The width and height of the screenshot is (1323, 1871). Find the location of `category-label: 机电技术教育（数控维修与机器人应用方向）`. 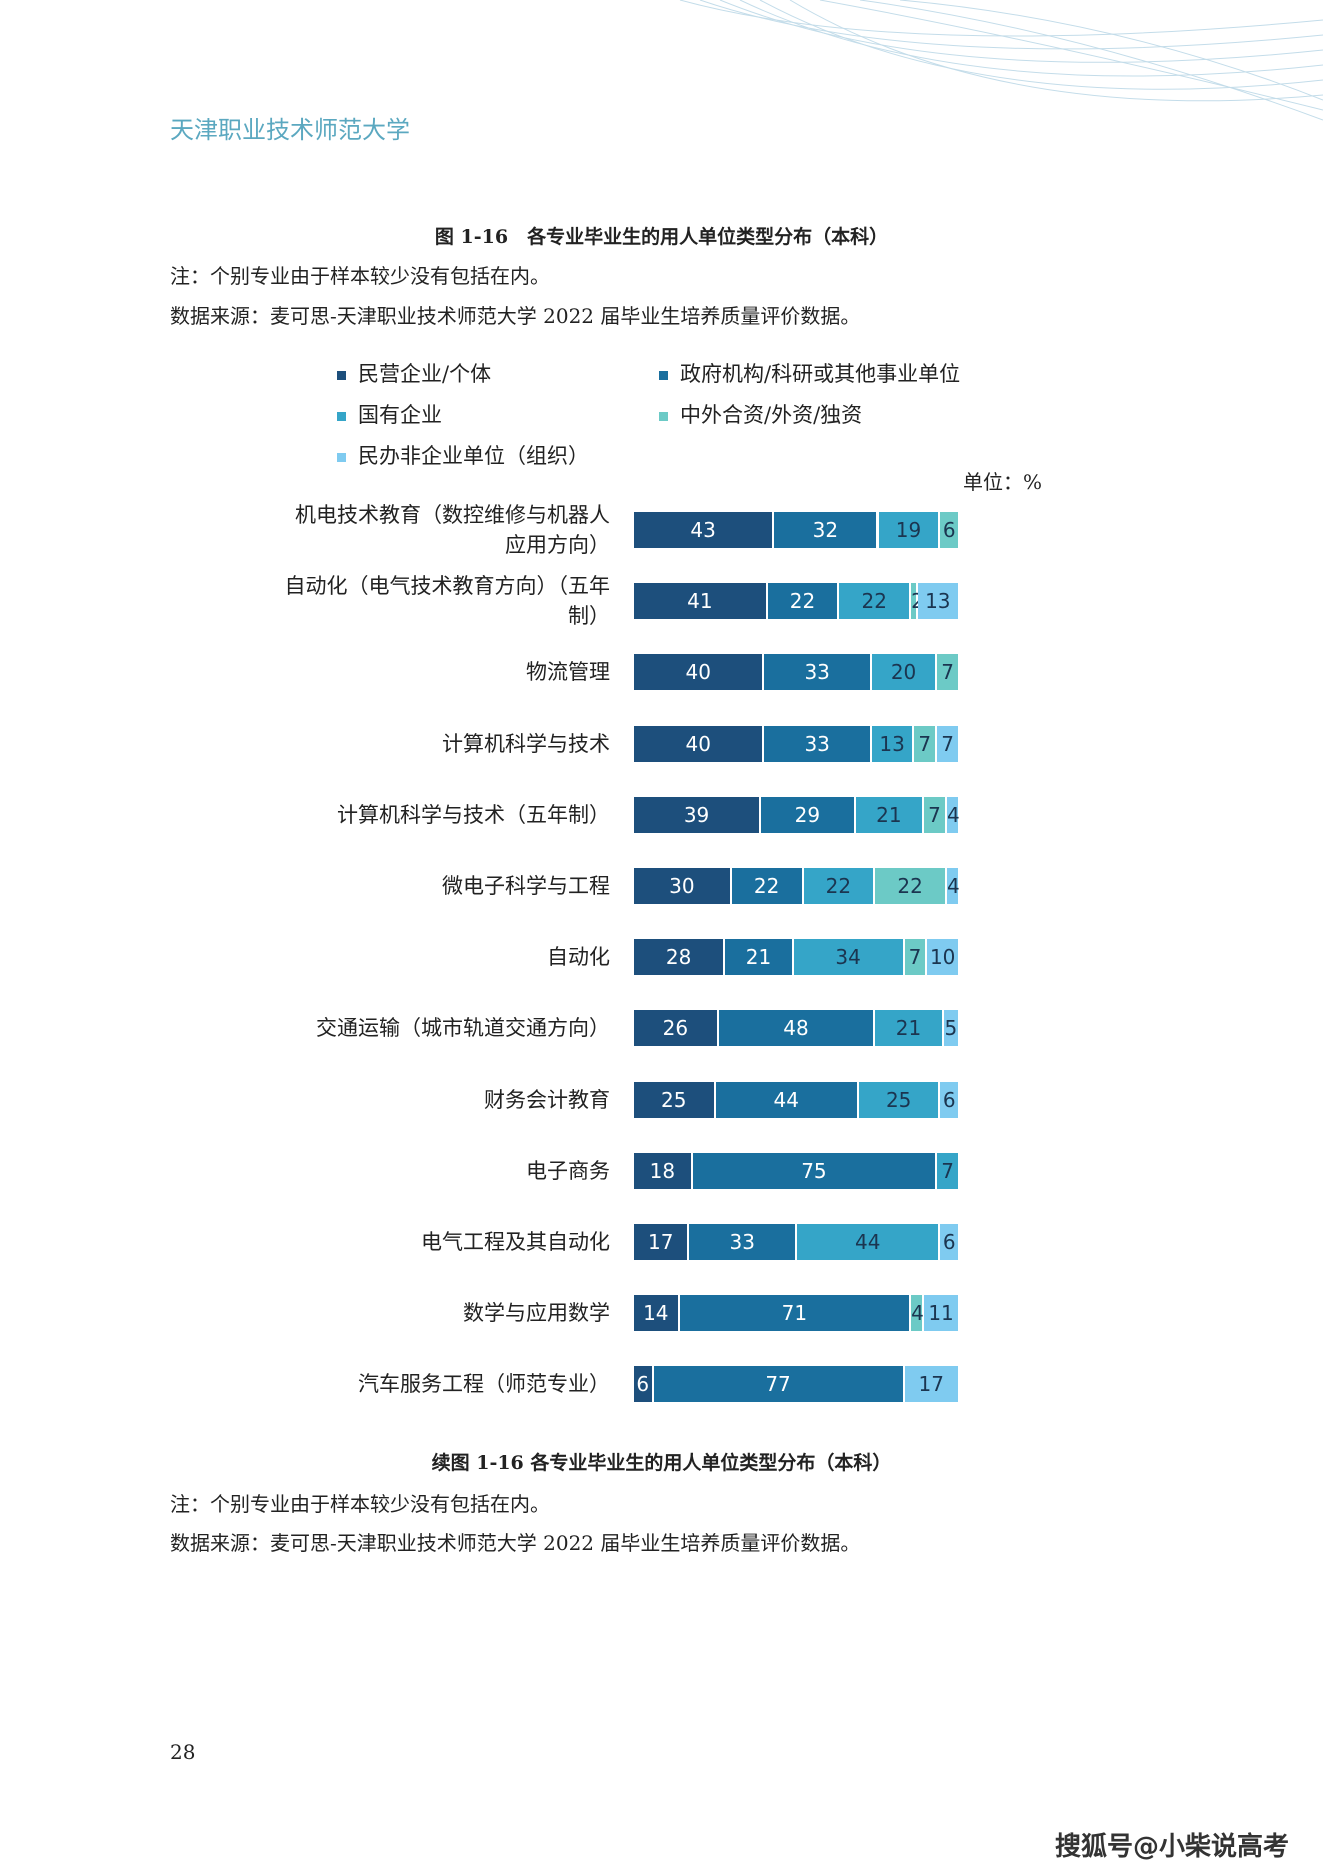

category-label: 机电技术教育（数控维修与机器人应用方向） is located at coordinates (452, 530).